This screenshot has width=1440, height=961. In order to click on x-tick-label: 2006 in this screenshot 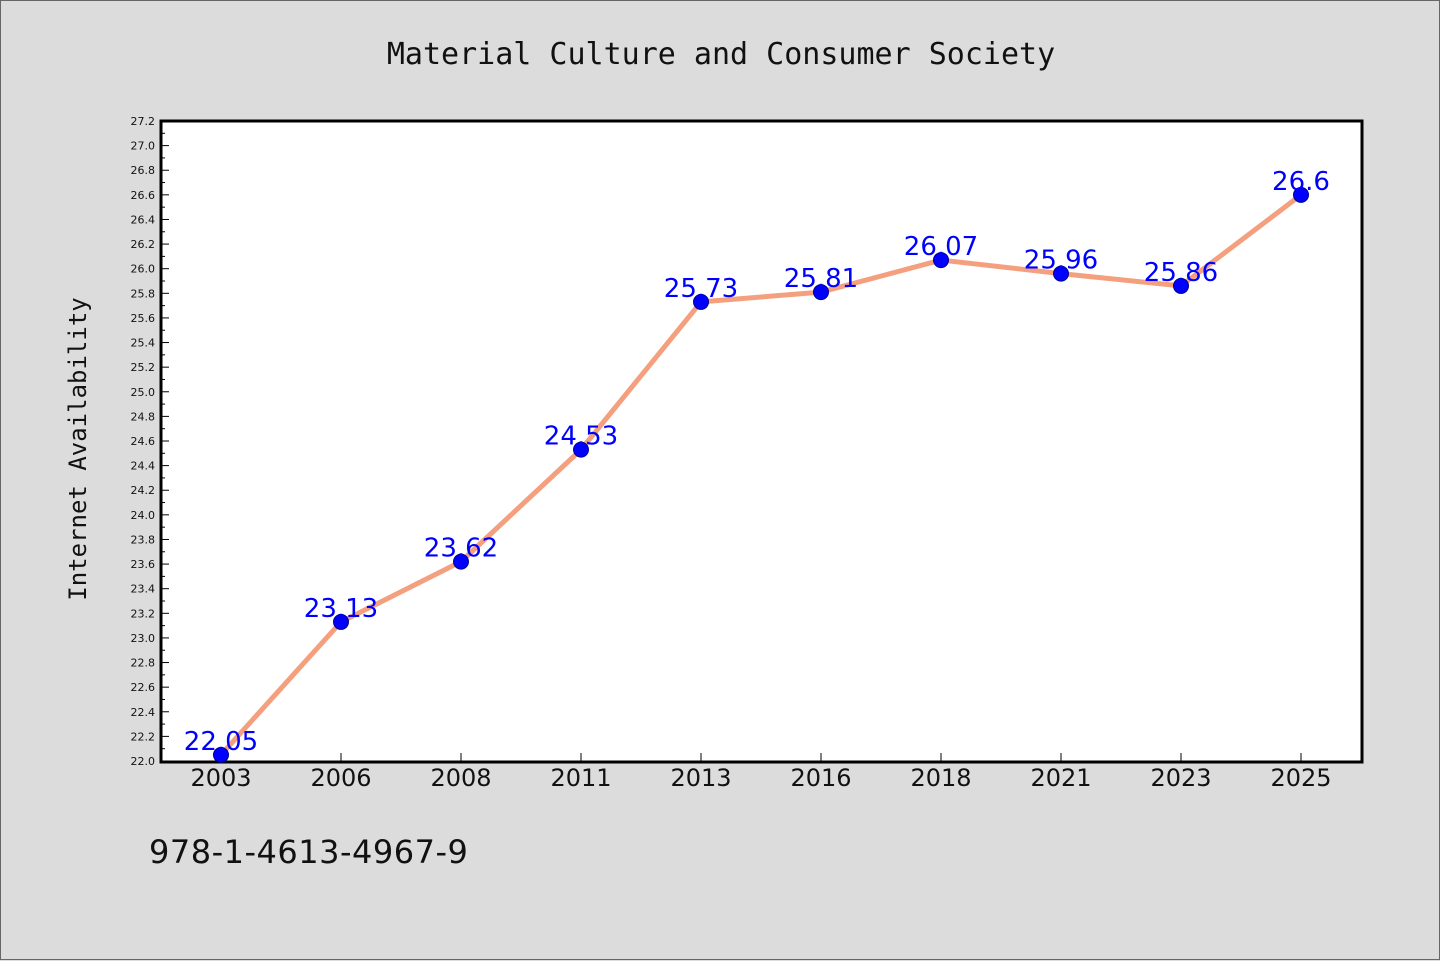, I will do `click(340, 778)`.